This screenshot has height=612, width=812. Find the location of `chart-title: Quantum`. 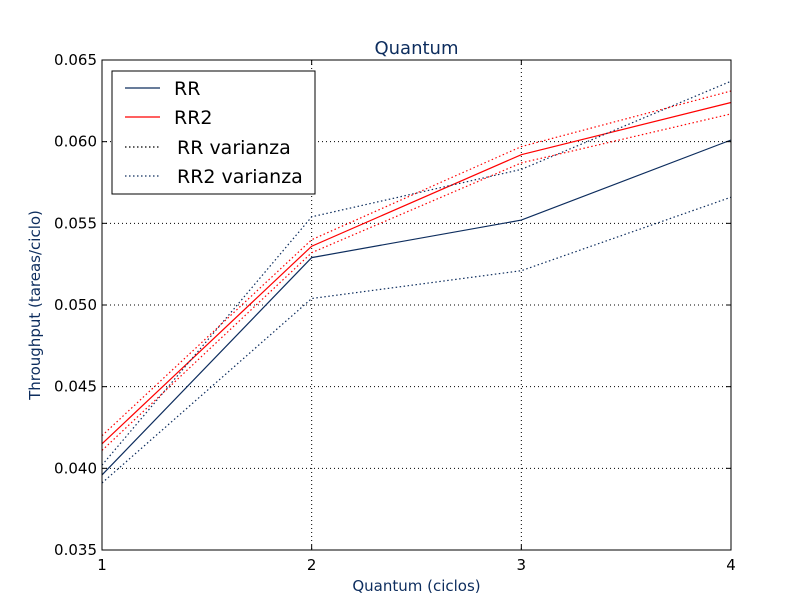

chart-title: Quantum is located at coordinates (416, 48).